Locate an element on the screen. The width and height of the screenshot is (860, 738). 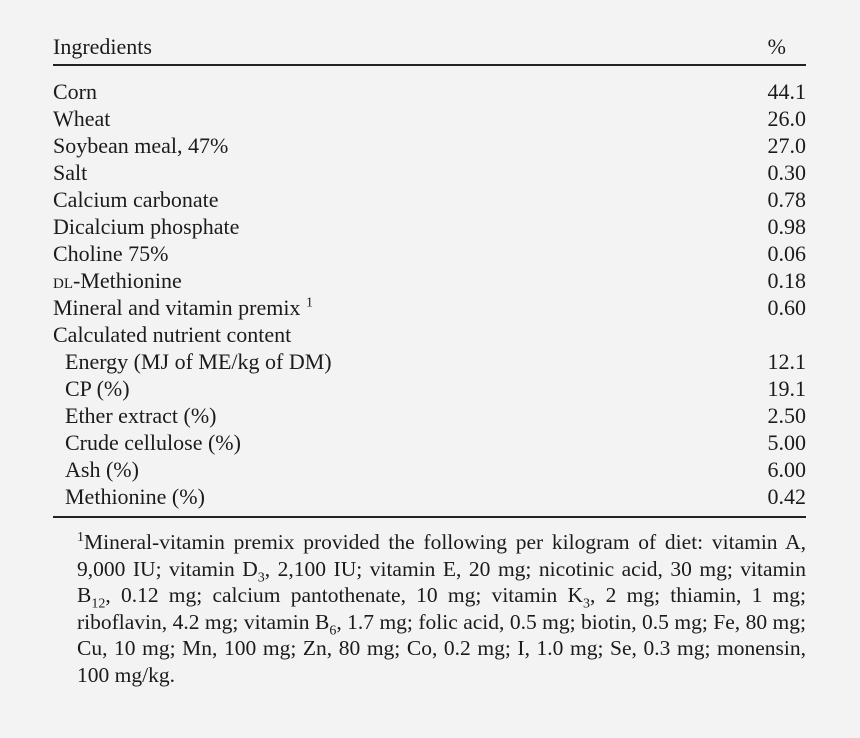
row-label: Salt is located at coordinates (70, 172).